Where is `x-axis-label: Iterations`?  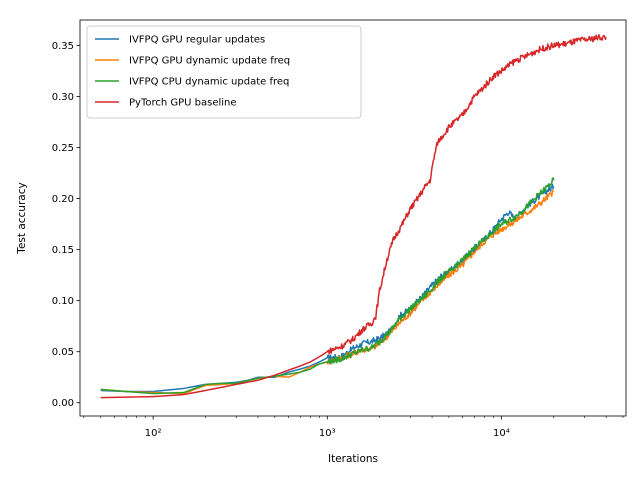 x-axis-label: Iterations is located at coordinates (353, 459).